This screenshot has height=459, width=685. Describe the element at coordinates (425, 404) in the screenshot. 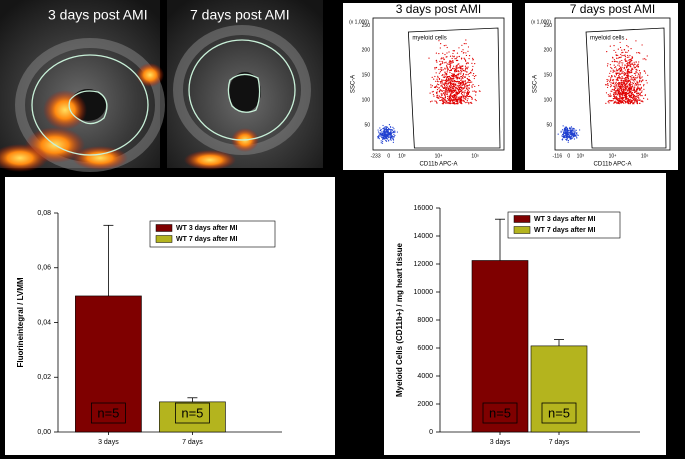

I see `y-tick-label: 2000` at that location.